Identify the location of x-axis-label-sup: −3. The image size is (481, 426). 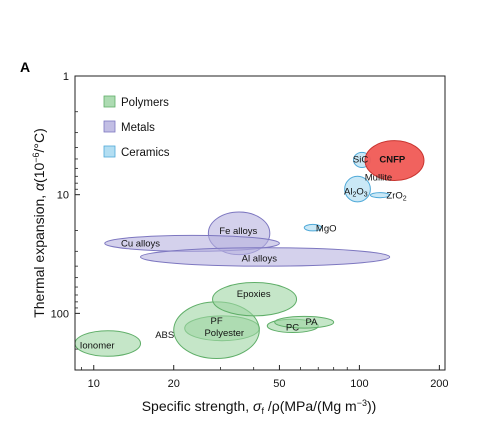
(362, 403).